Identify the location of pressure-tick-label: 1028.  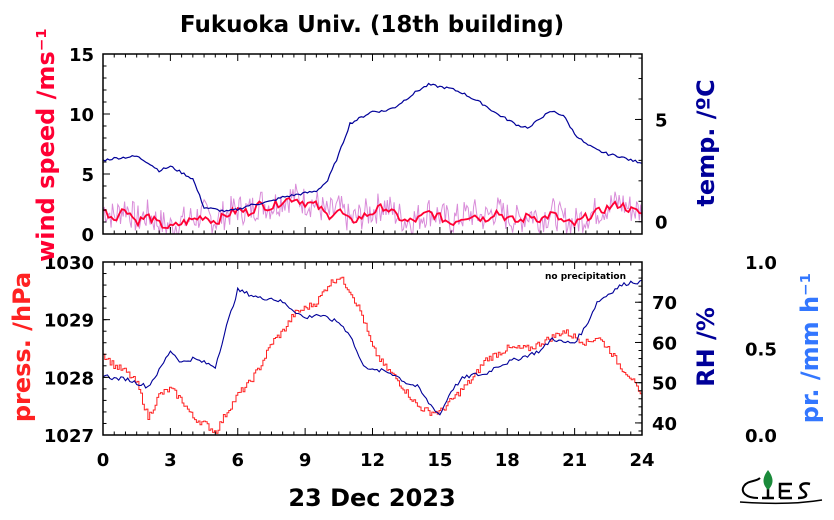
(69, 378).